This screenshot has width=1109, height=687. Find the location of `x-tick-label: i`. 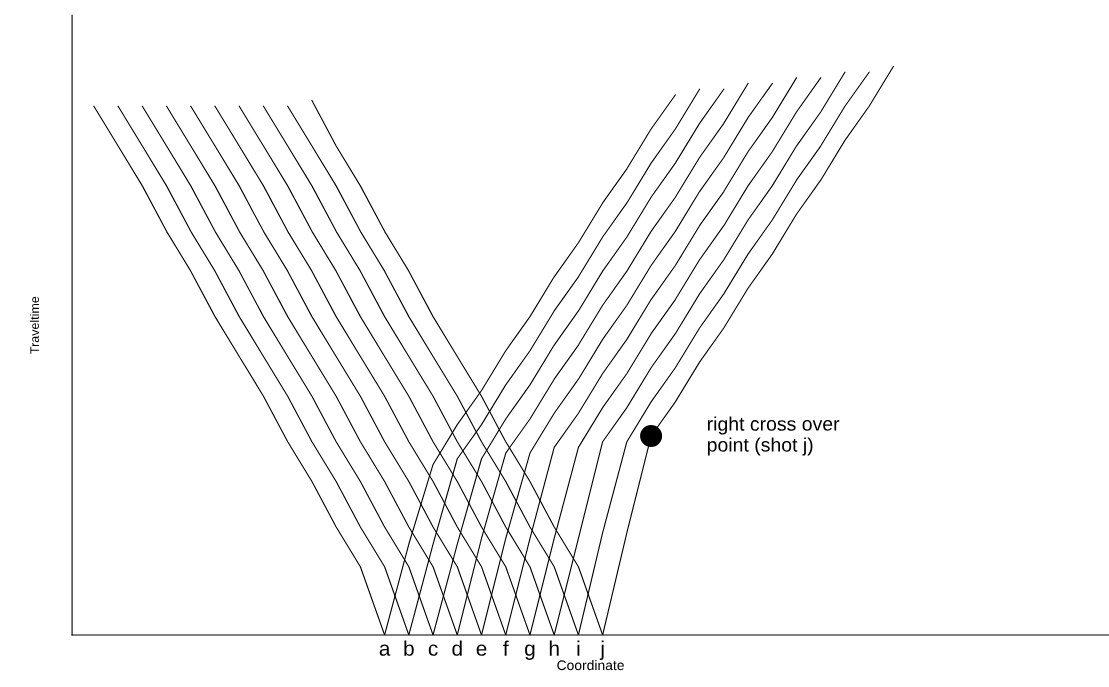

x-tick-label: i is located at coordinates (578, 648).